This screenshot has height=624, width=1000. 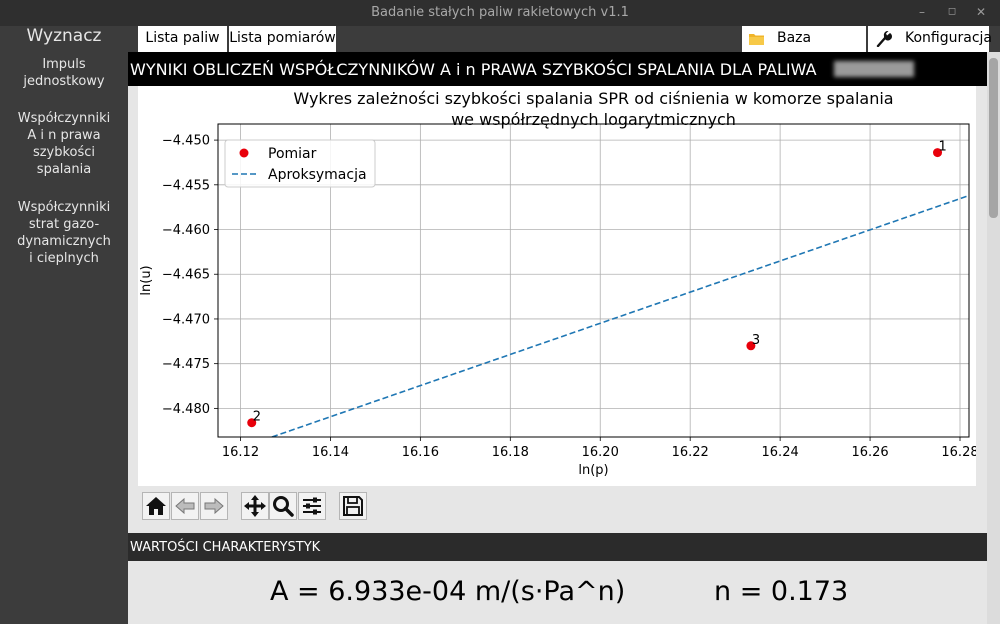 I want to click on y-tick-label: −4.450, so click(x=186, y=141).